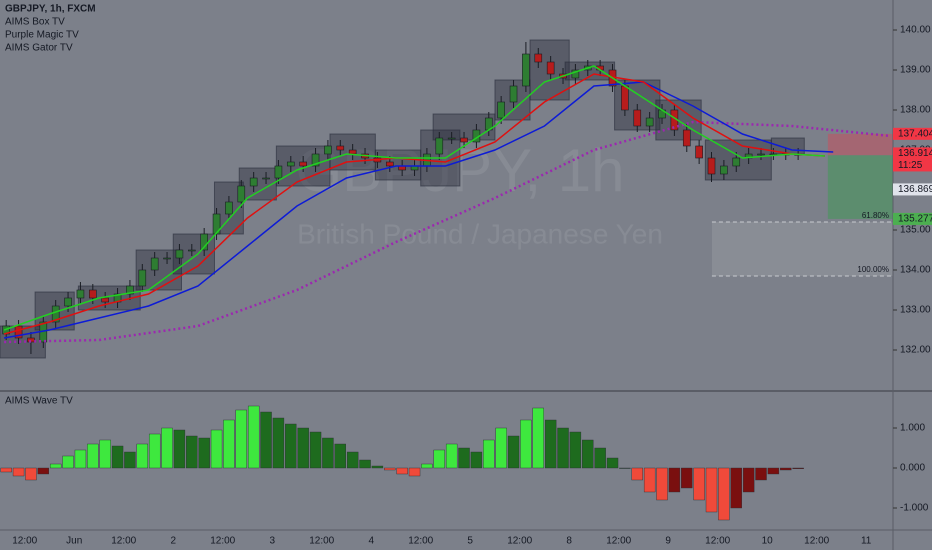 The image size is (932, 550). I want to click on x-tick-label: 11, so click(866, 541).